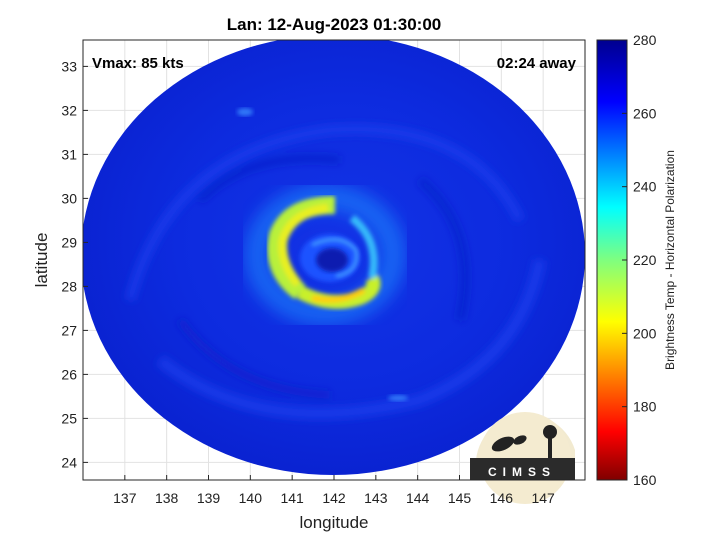  Describe the element at coordinates (502, 498) in the screenshot. I see `x-tick-label: 146` at that location.